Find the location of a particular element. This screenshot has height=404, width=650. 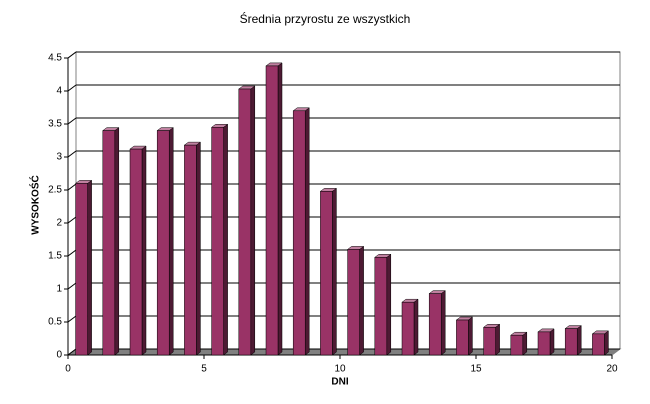

chart-title: Średnia przyrostu ze wszystkich is located at coordinates (325, 18).